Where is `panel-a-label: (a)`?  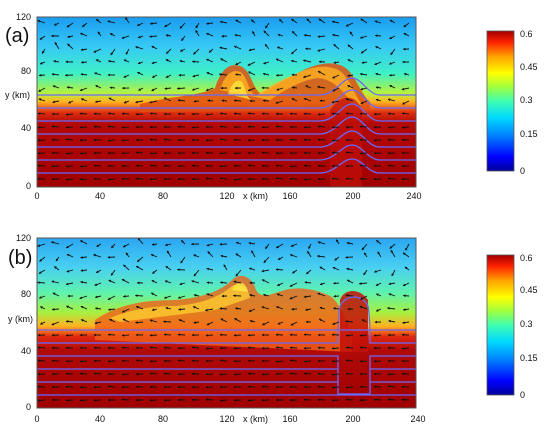 panel-a-label: (a) is located at coordinates (17, 36).